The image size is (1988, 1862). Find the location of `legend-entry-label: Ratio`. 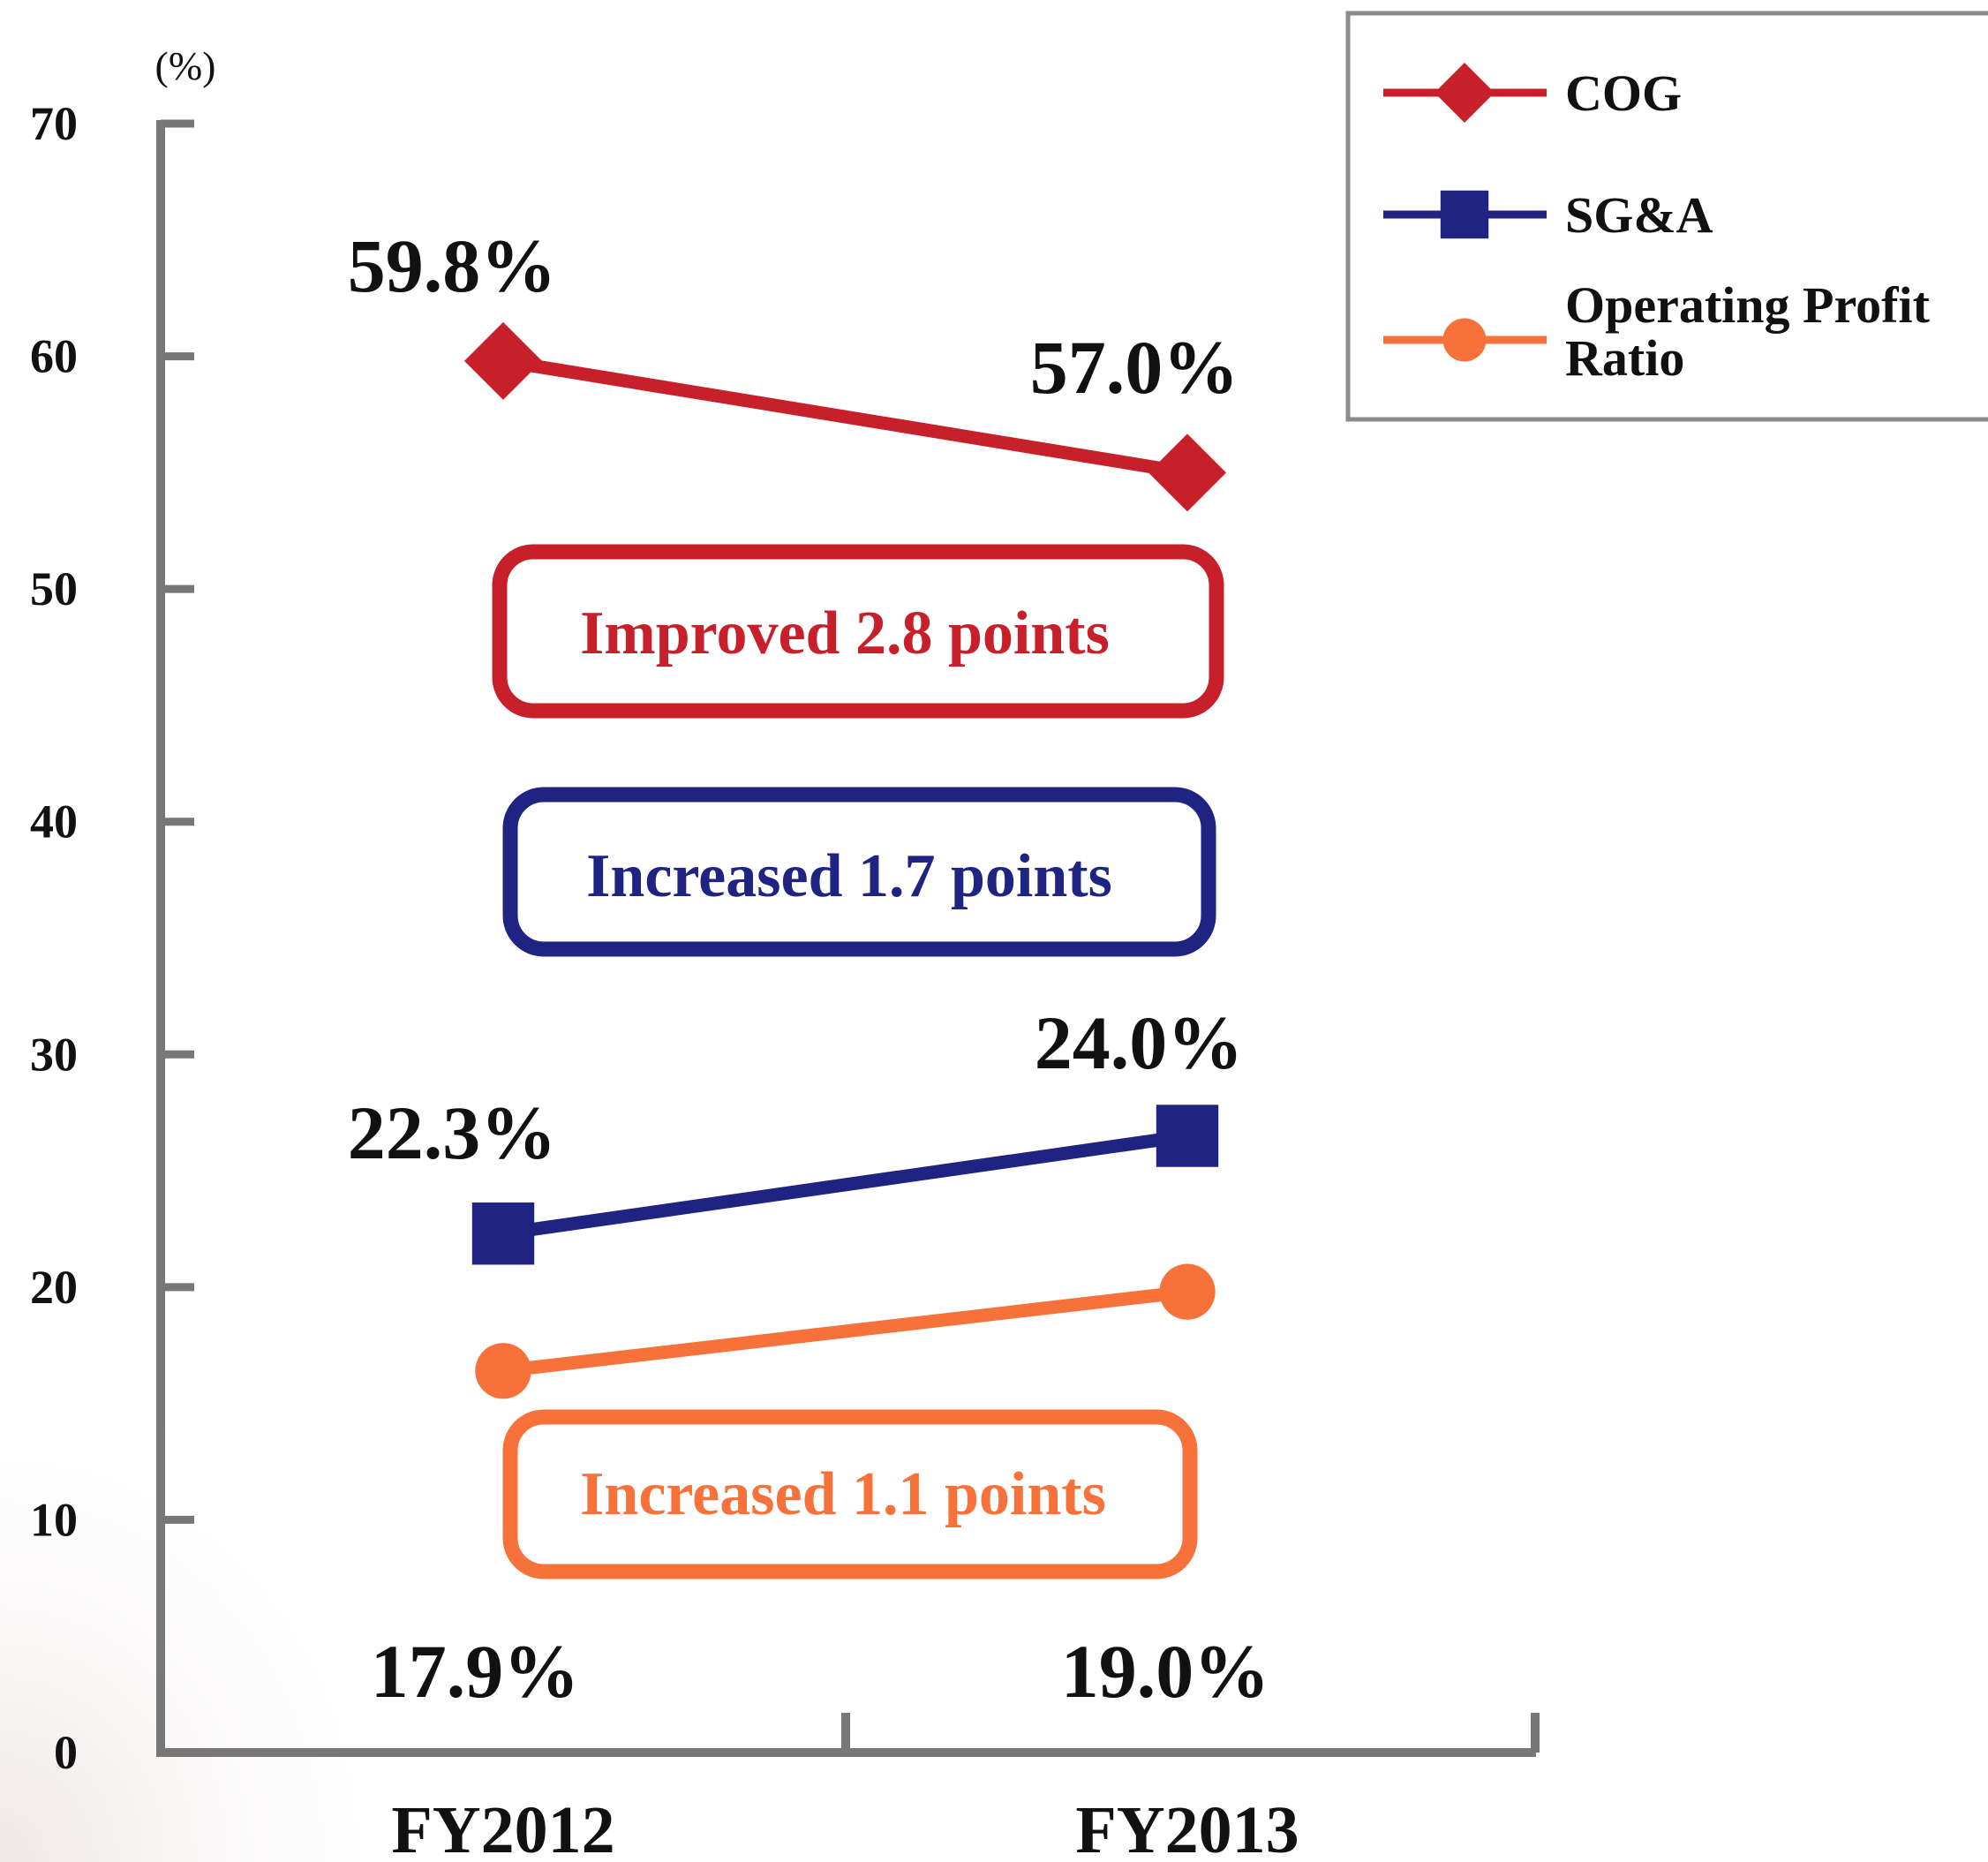

legend-entry-label: Ratio is located at coordinates (1624, 358).